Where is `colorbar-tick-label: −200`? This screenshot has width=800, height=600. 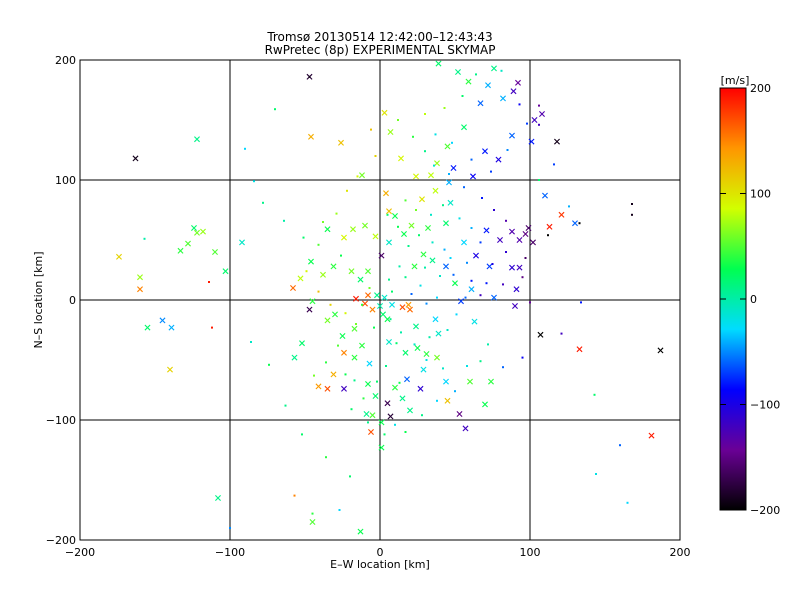
colorbar-tick-label: −200 is located at coordinates (765, 510).